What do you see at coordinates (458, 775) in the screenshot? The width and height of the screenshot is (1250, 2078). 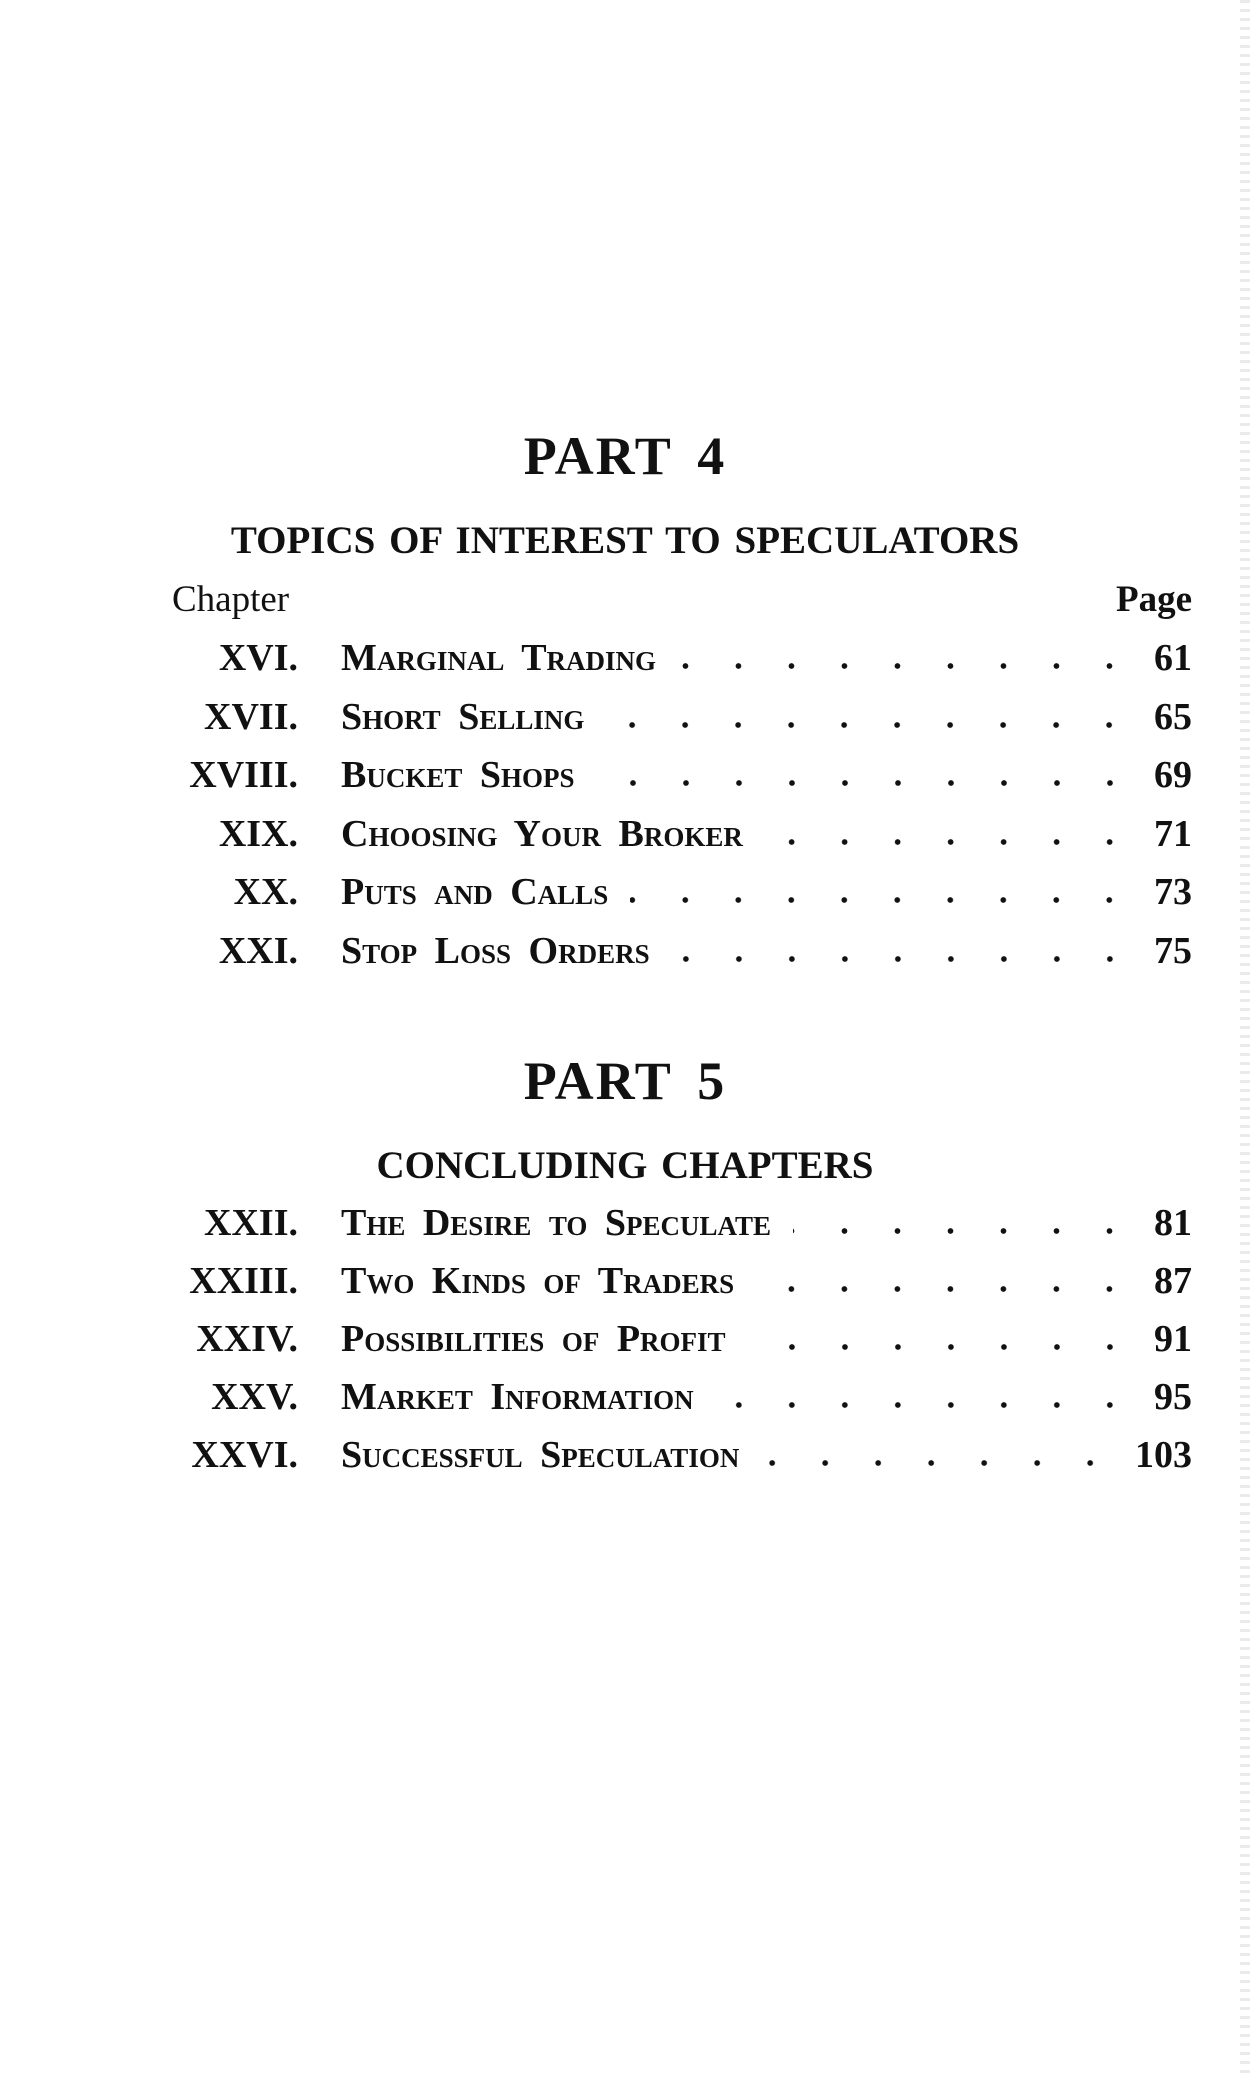 I see `chapter-title: Bucket Shops` at bounding box center [458, 775].